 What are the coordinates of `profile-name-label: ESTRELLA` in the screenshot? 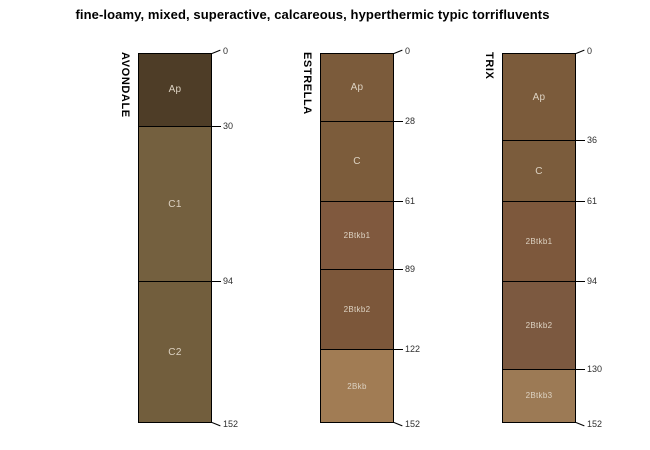 It's located at (307, 83).